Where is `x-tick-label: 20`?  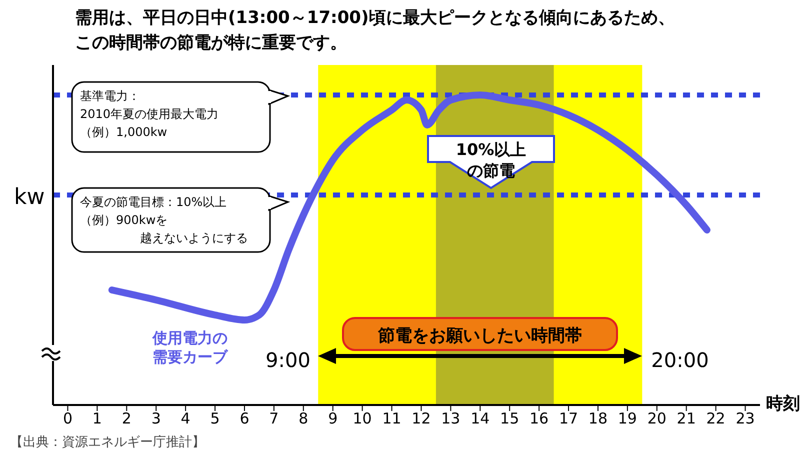 x-tick-label: 20 is located at coordinates (656, 419).